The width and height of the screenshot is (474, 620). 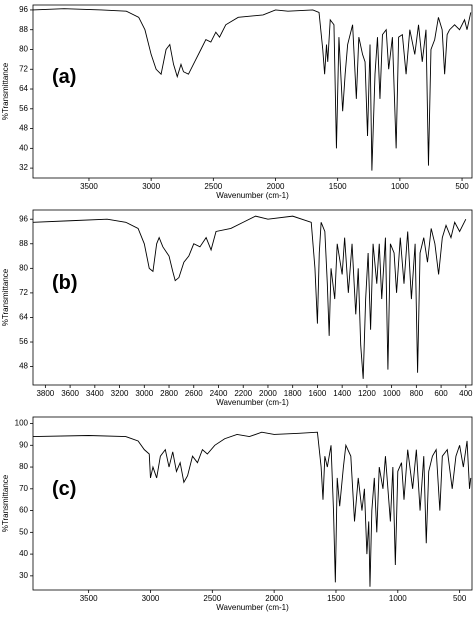 I want to click on x-tick-label: 3200, so click(x=120, y=393).